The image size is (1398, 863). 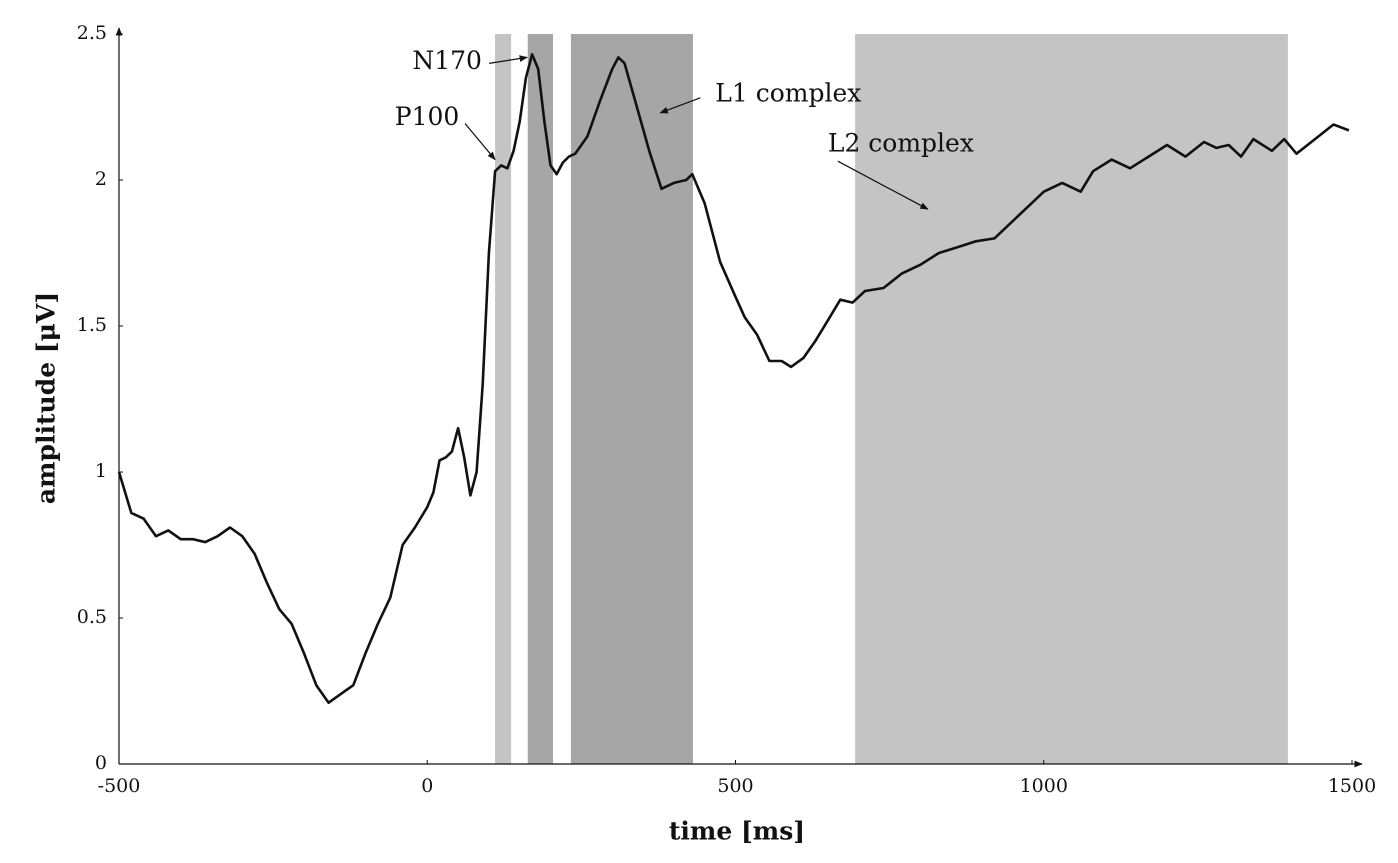 What do you see at coordinates (788, 92) in the screenshot?
I see `annotation: L1 complex` at bounding box center [788, 92].